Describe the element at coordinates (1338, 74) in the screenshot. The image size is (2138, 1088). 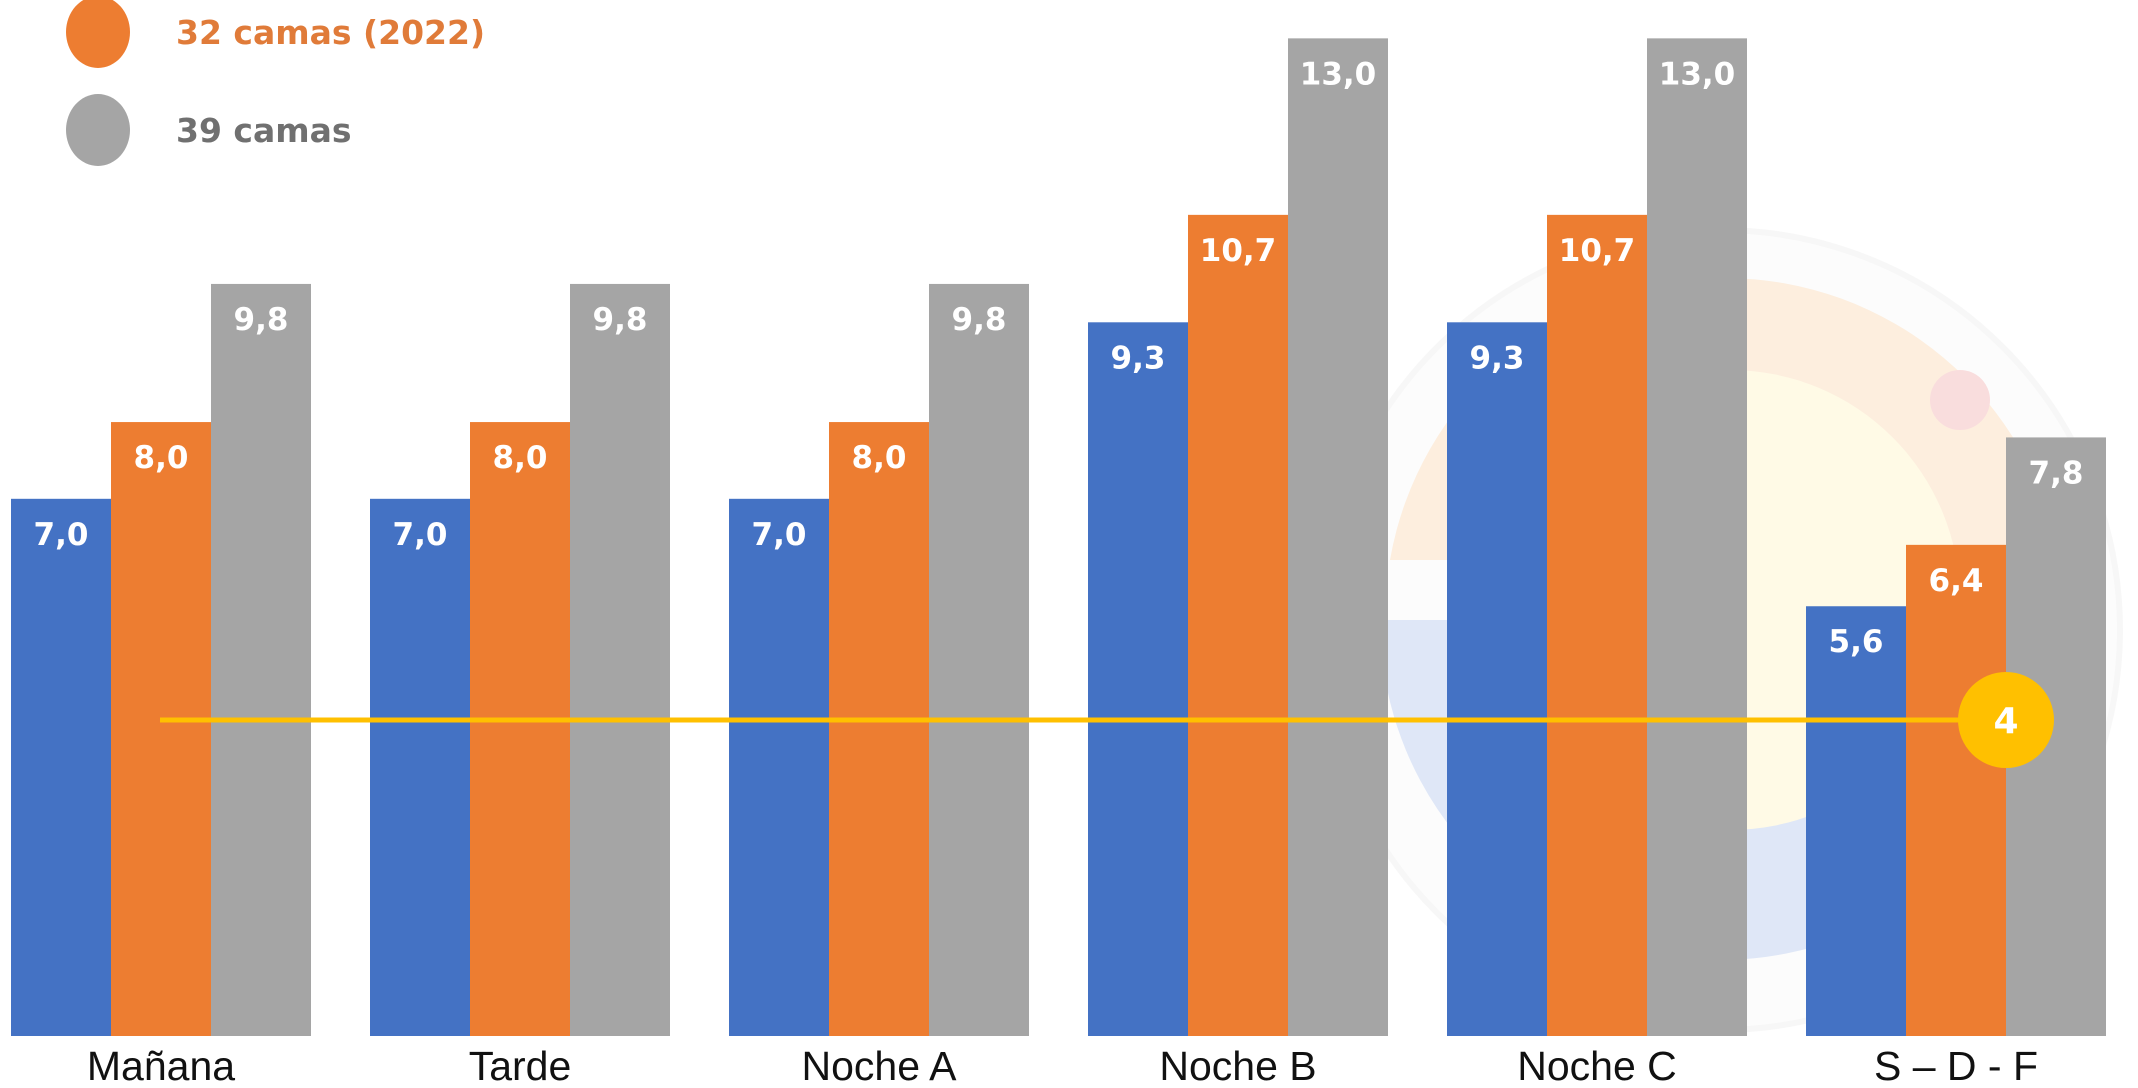
I see `data-label-3-4: 13,0` at that location.